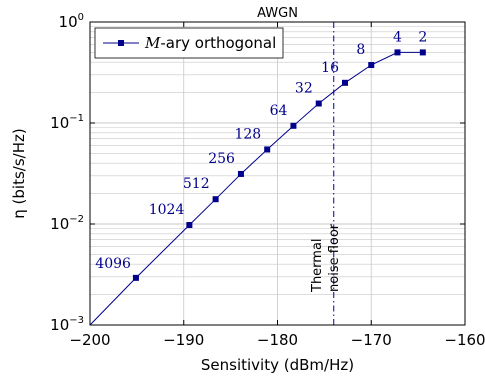  I want to click on x-tick-label: −200, so click(89, 340).